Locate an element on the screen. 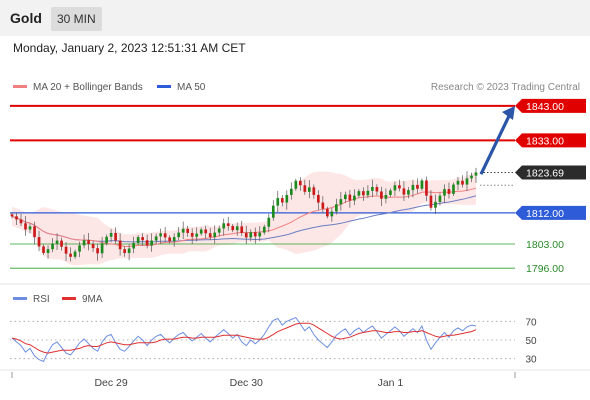 This screenshot has height=400, width=590. current-price-tag is located at coordinates (550, 172).